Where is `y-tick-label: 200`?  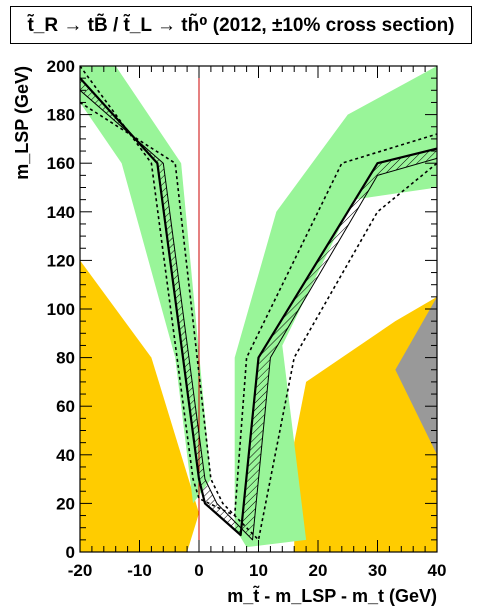
y-tick-label: 200 is located at coordinates (61, 66).